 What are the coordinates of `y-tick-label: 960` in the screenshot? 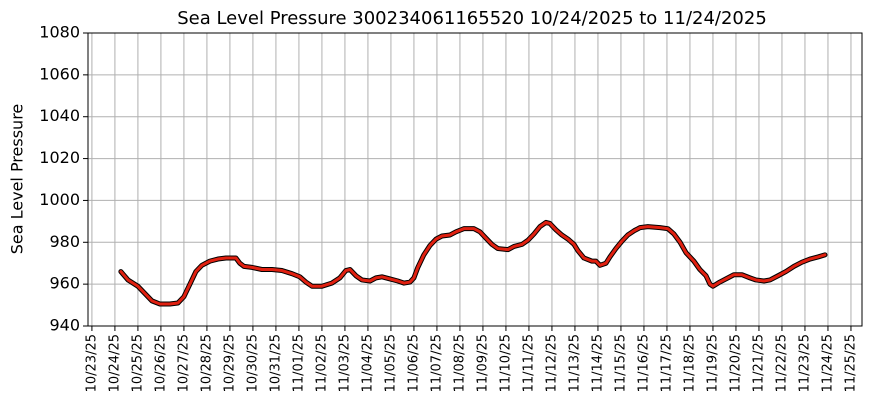 It's located at (64, 283).